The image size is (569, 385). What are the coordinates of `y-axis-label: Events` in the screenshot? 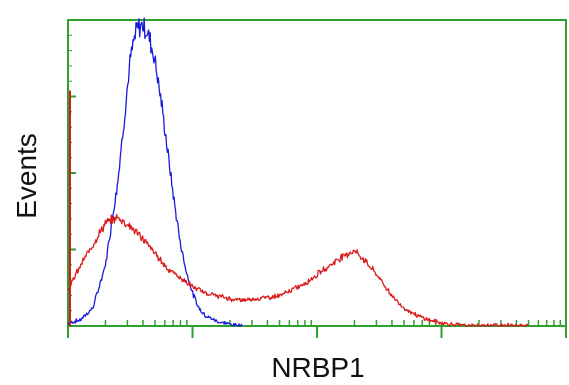 It's located at (26, 176).